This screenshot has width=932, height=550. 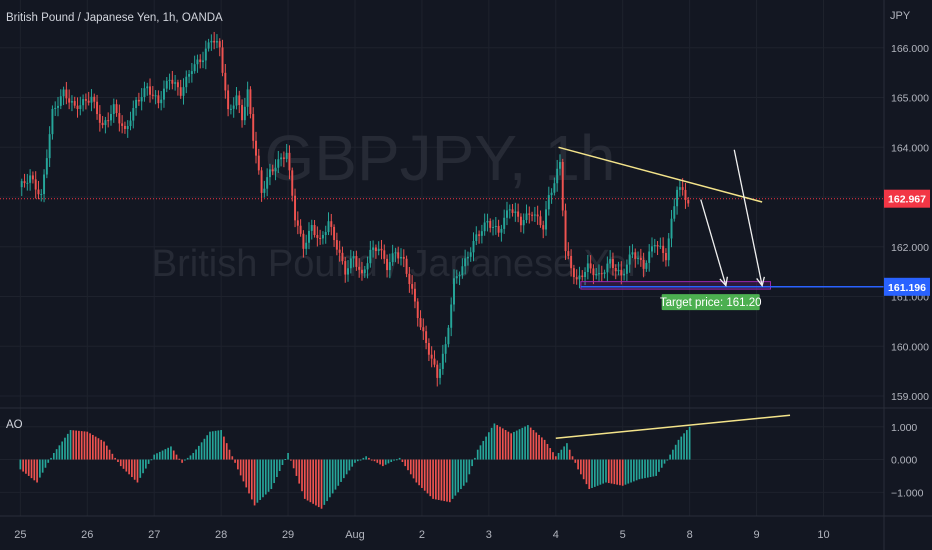 I want to click on time-tick-label: 2, so click(x=422, y=535).